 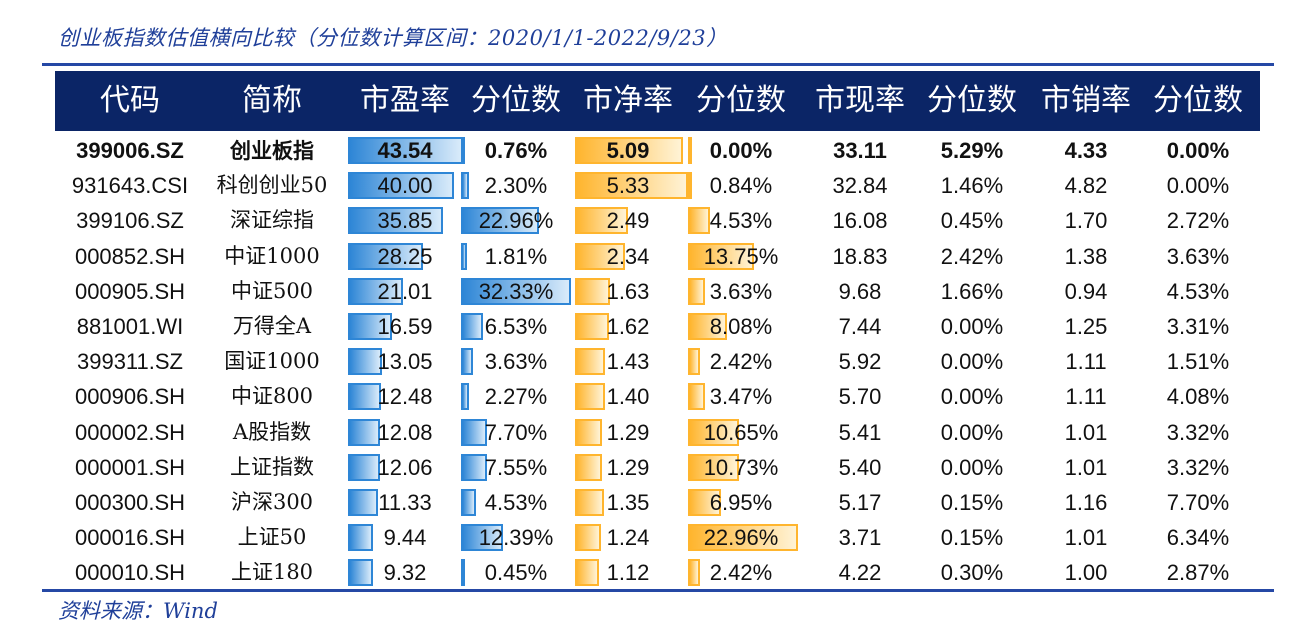 I want to click on cell-name: 上证180, so click(x=272, y=572).